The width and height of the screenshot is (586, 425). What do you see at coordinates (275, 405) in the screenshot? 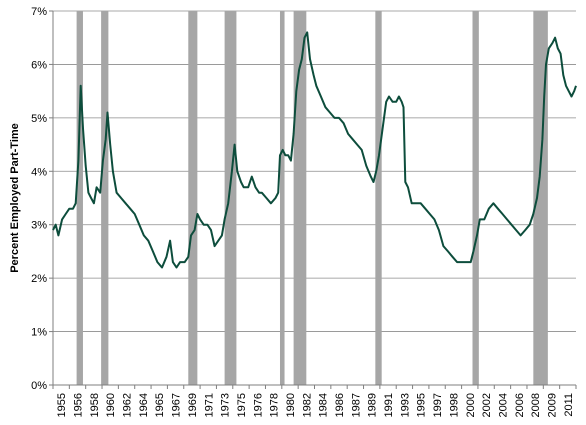
I see `x-tick-label: 1978` at bounding box center [275, 405].